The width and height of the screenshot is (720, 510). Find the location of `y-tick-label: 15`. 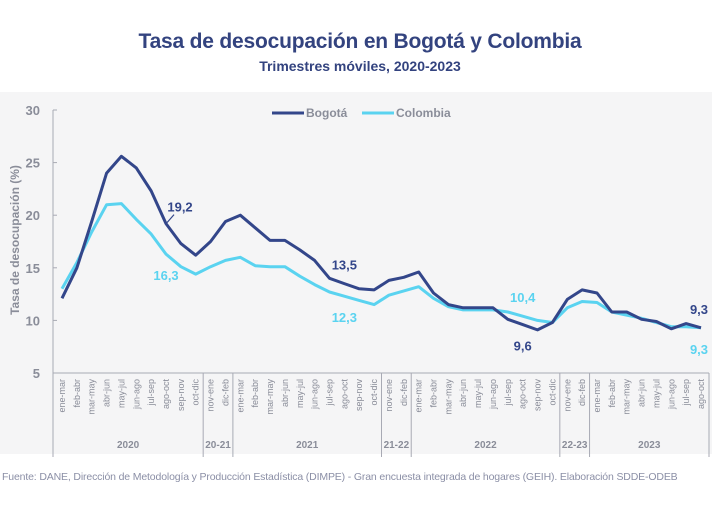

y-tick-label: 15 is located at coordinates (33, 268).